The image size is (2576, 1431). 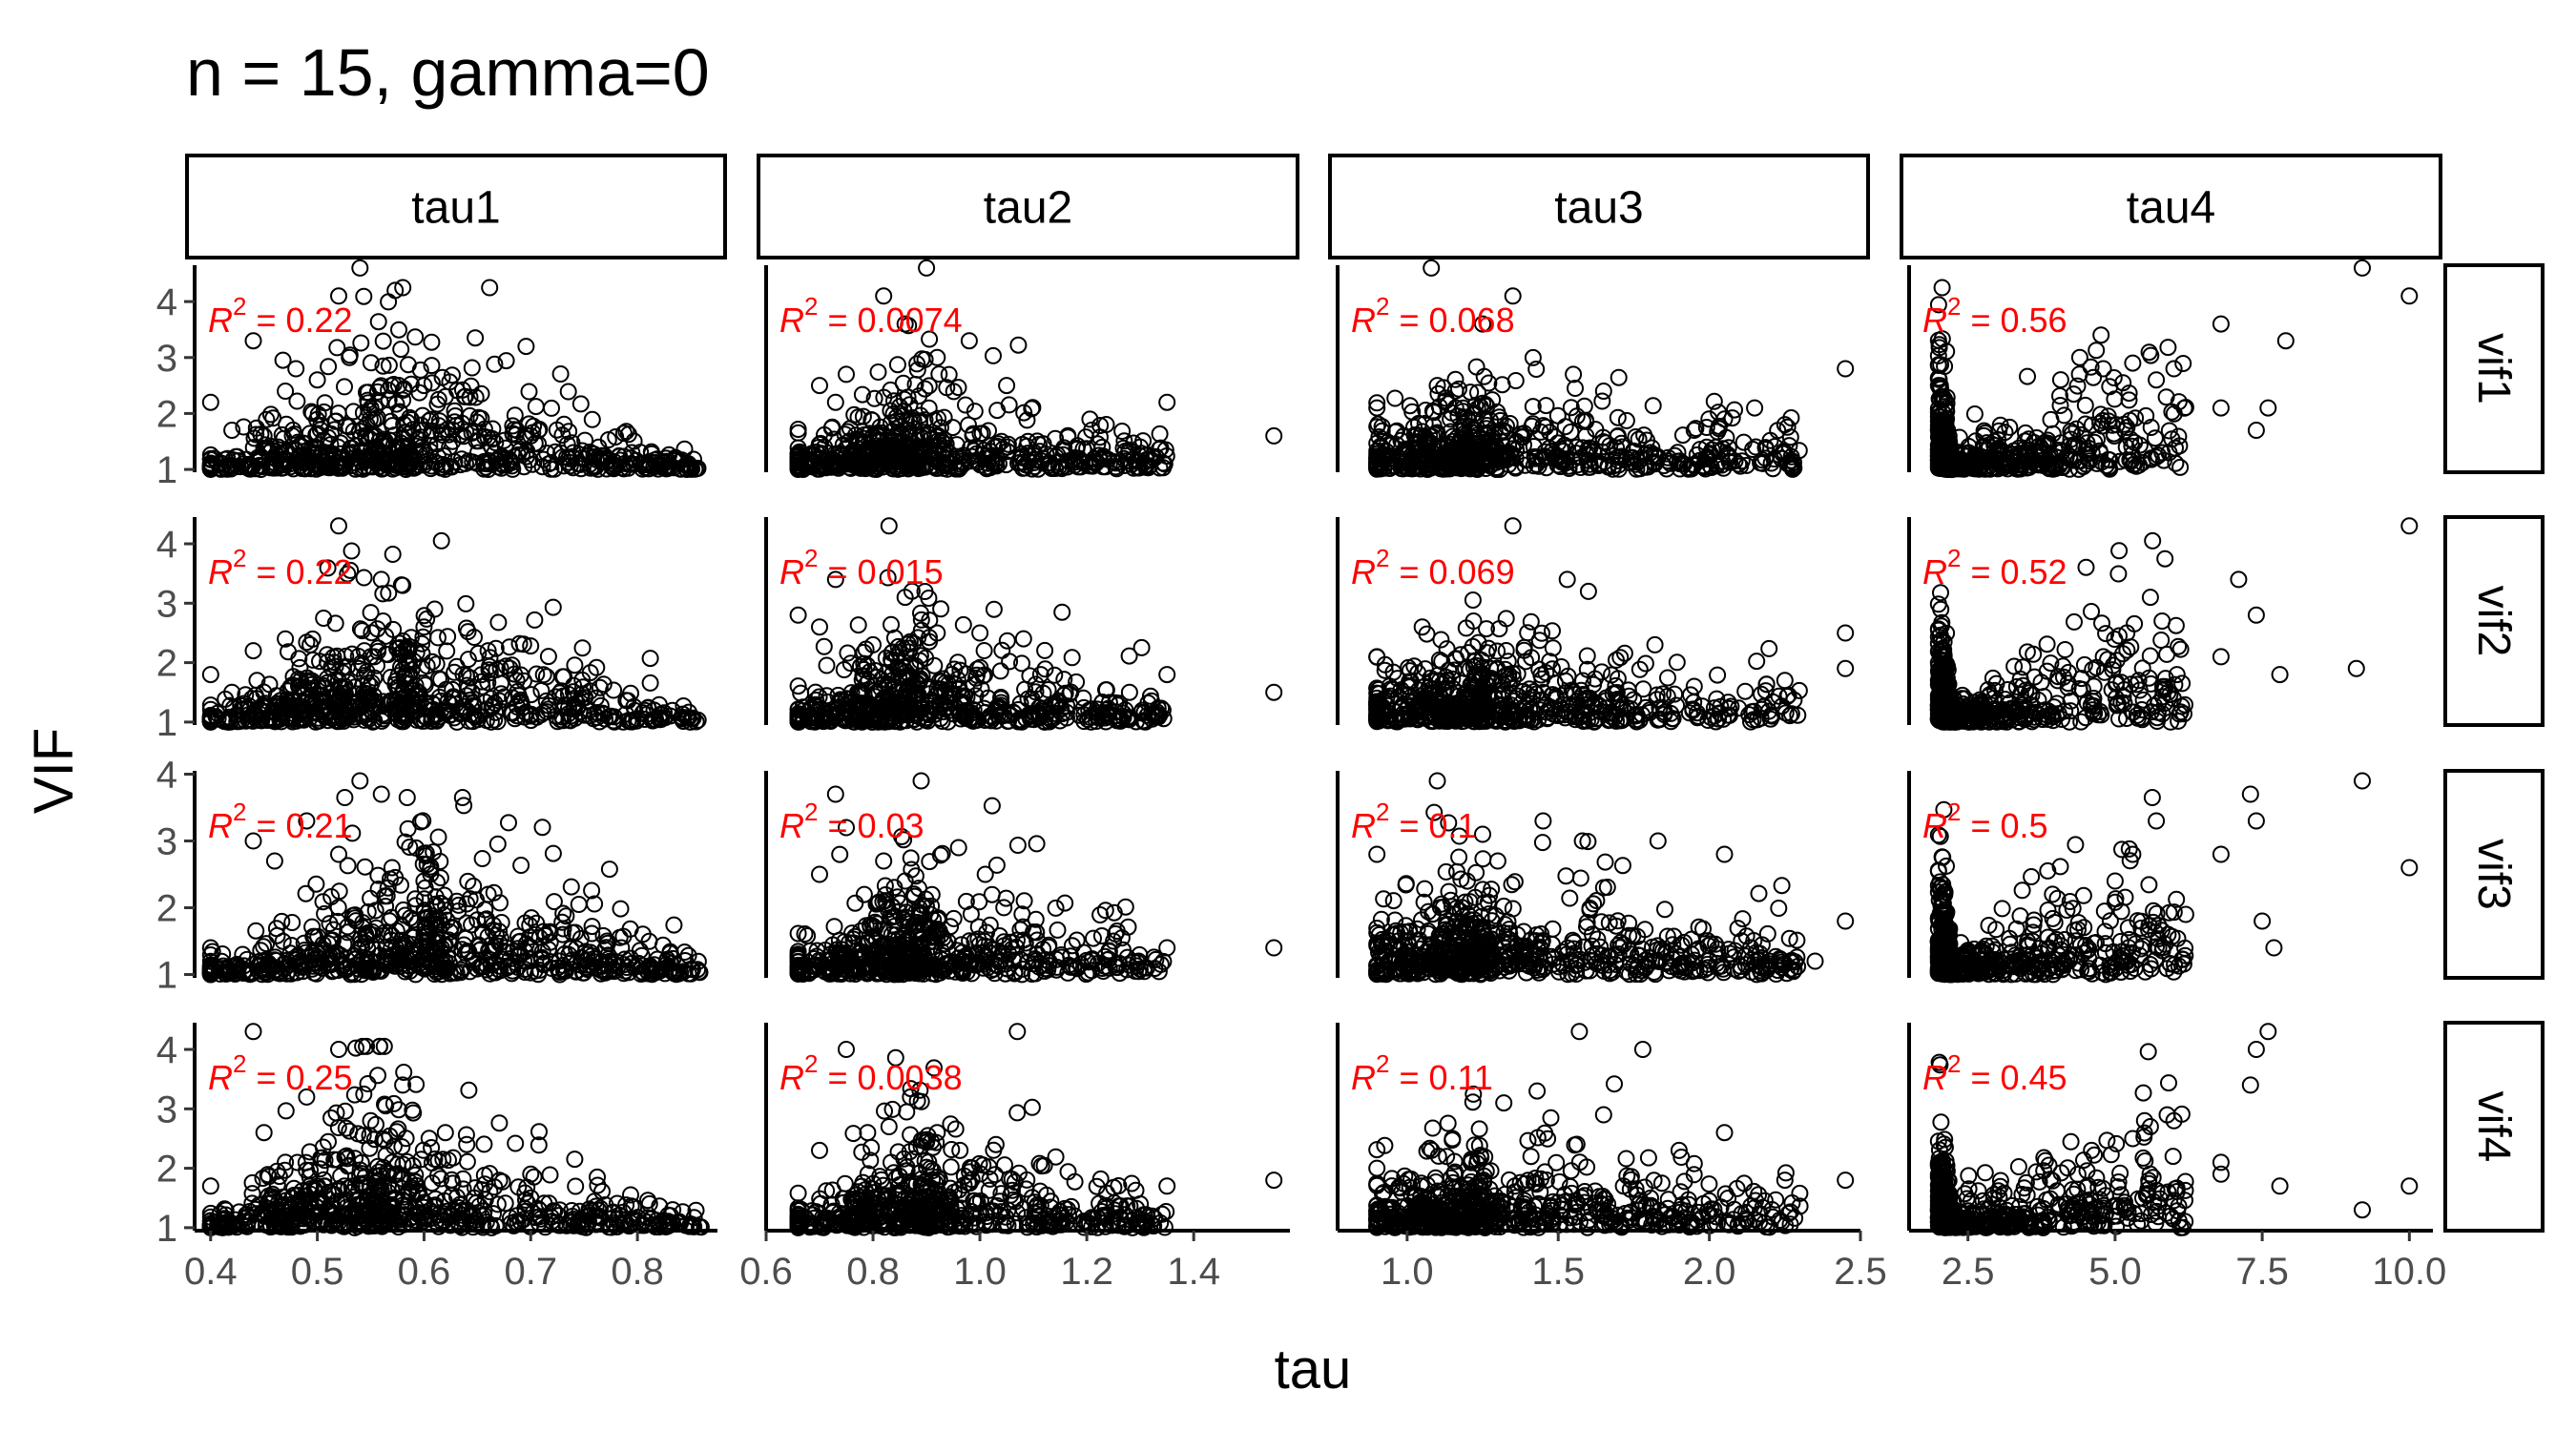 I want to click on strip-tau4: tau4, so click(x=2171, y=207).